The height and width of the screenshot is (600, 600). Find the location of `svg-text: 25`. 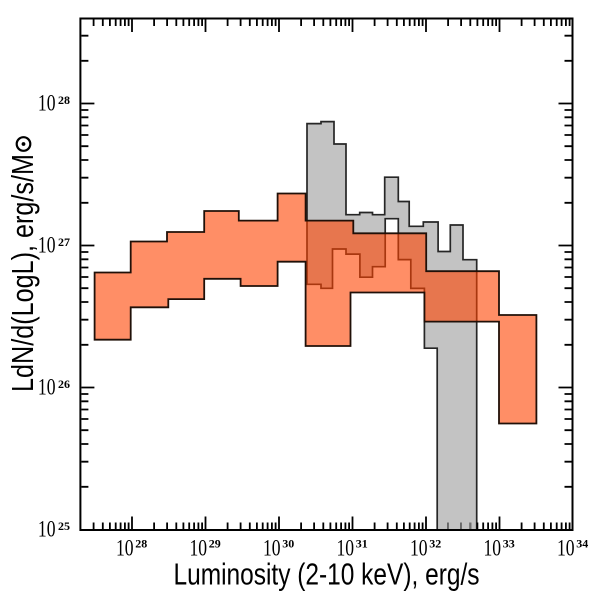

svg-text: 25 is located at coordinates (64, 526).